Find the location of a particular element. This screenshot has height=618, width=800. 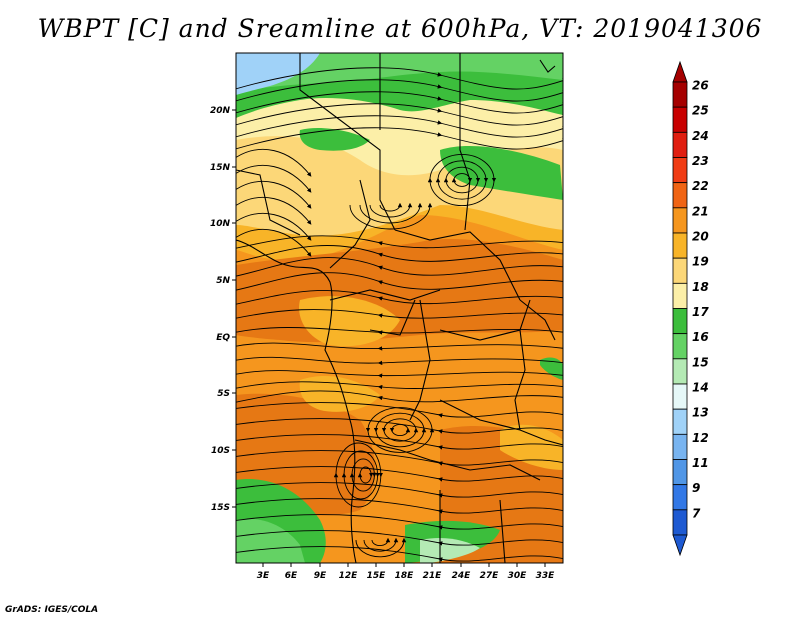

field-region-blue is located at coordinates (278, 74).